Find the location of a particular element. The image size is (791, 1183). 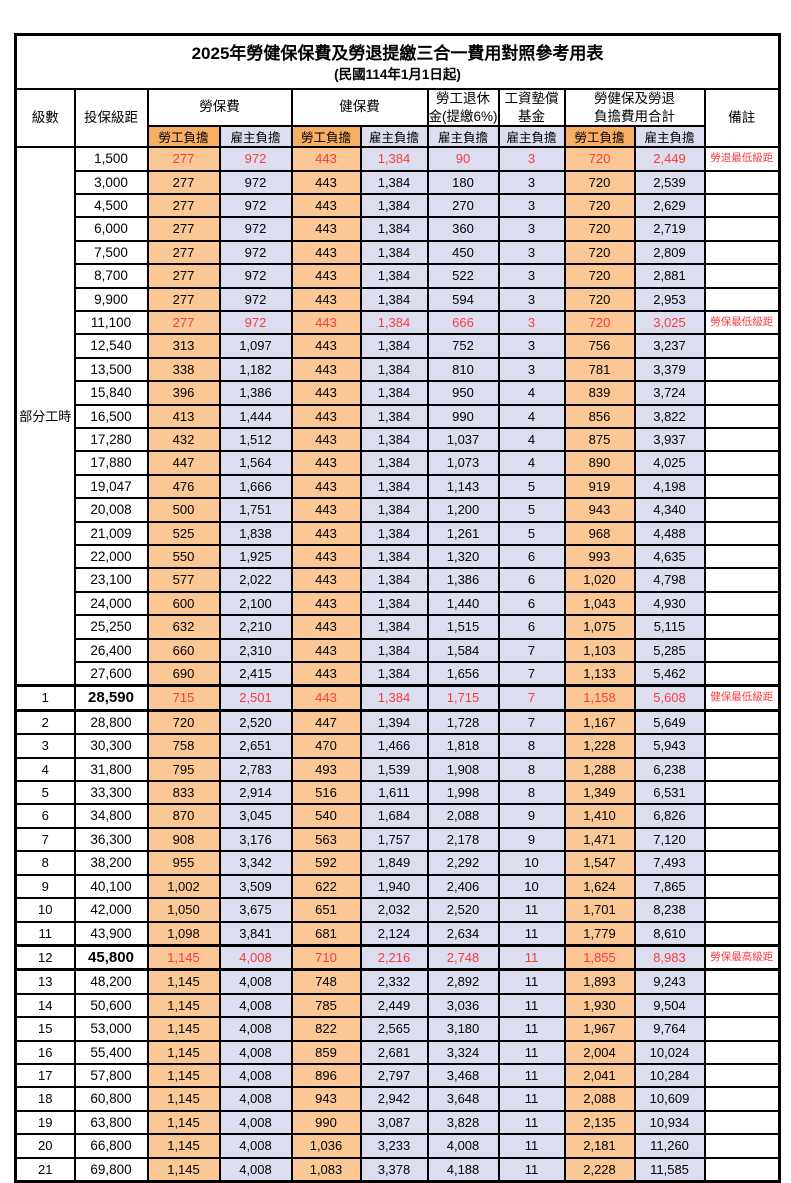

value-cell: 3,025 is located at coordinates (669, 322).